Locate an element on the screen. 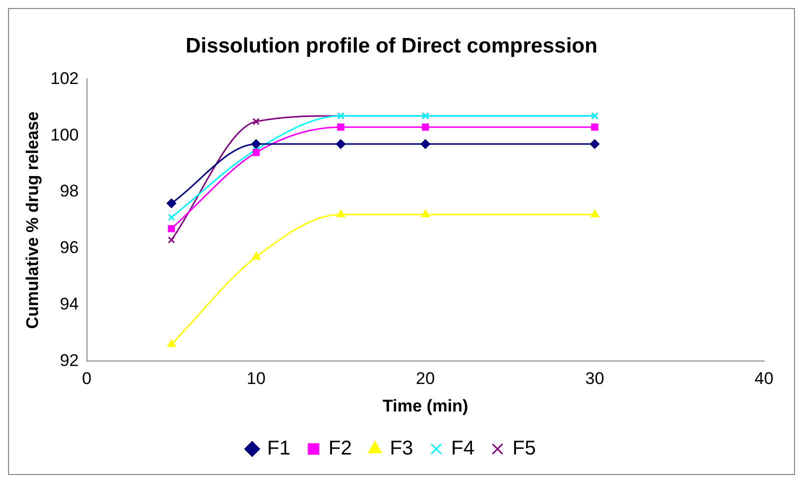 The width and height of the screenshot is (803, 483). legend-label: F3 is located at coordinates (402, 449).